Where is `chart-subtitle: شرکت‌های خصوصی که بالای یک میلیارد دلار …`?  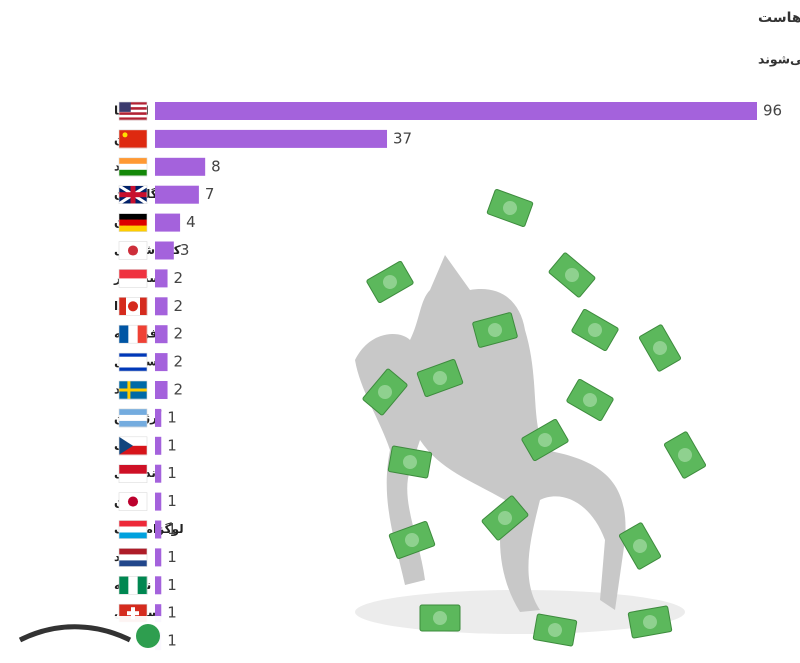 chart-subtitle: شرکت‌های خصوصی که بالای یک میلیارد دلار … is located at coordinates (779, 59).